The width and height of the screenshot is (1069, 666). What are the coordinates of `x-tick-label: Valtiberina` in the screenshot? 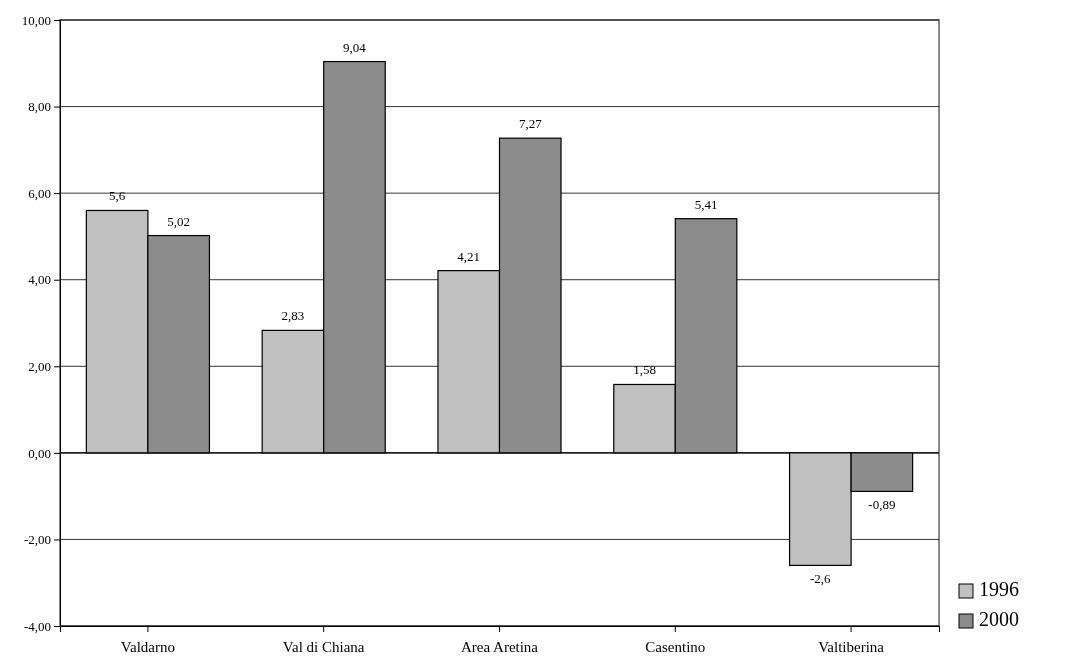 It's located at (851, 646).